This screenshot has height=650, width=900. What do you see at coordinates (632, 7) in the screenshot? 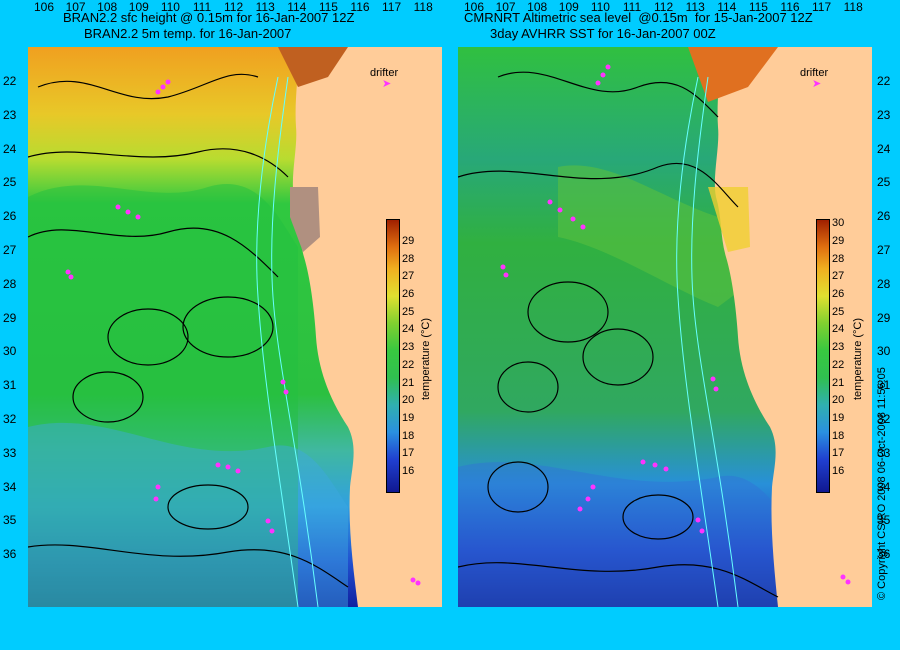
I see `lon-label-111: 111` at bounding box center [632, 7].